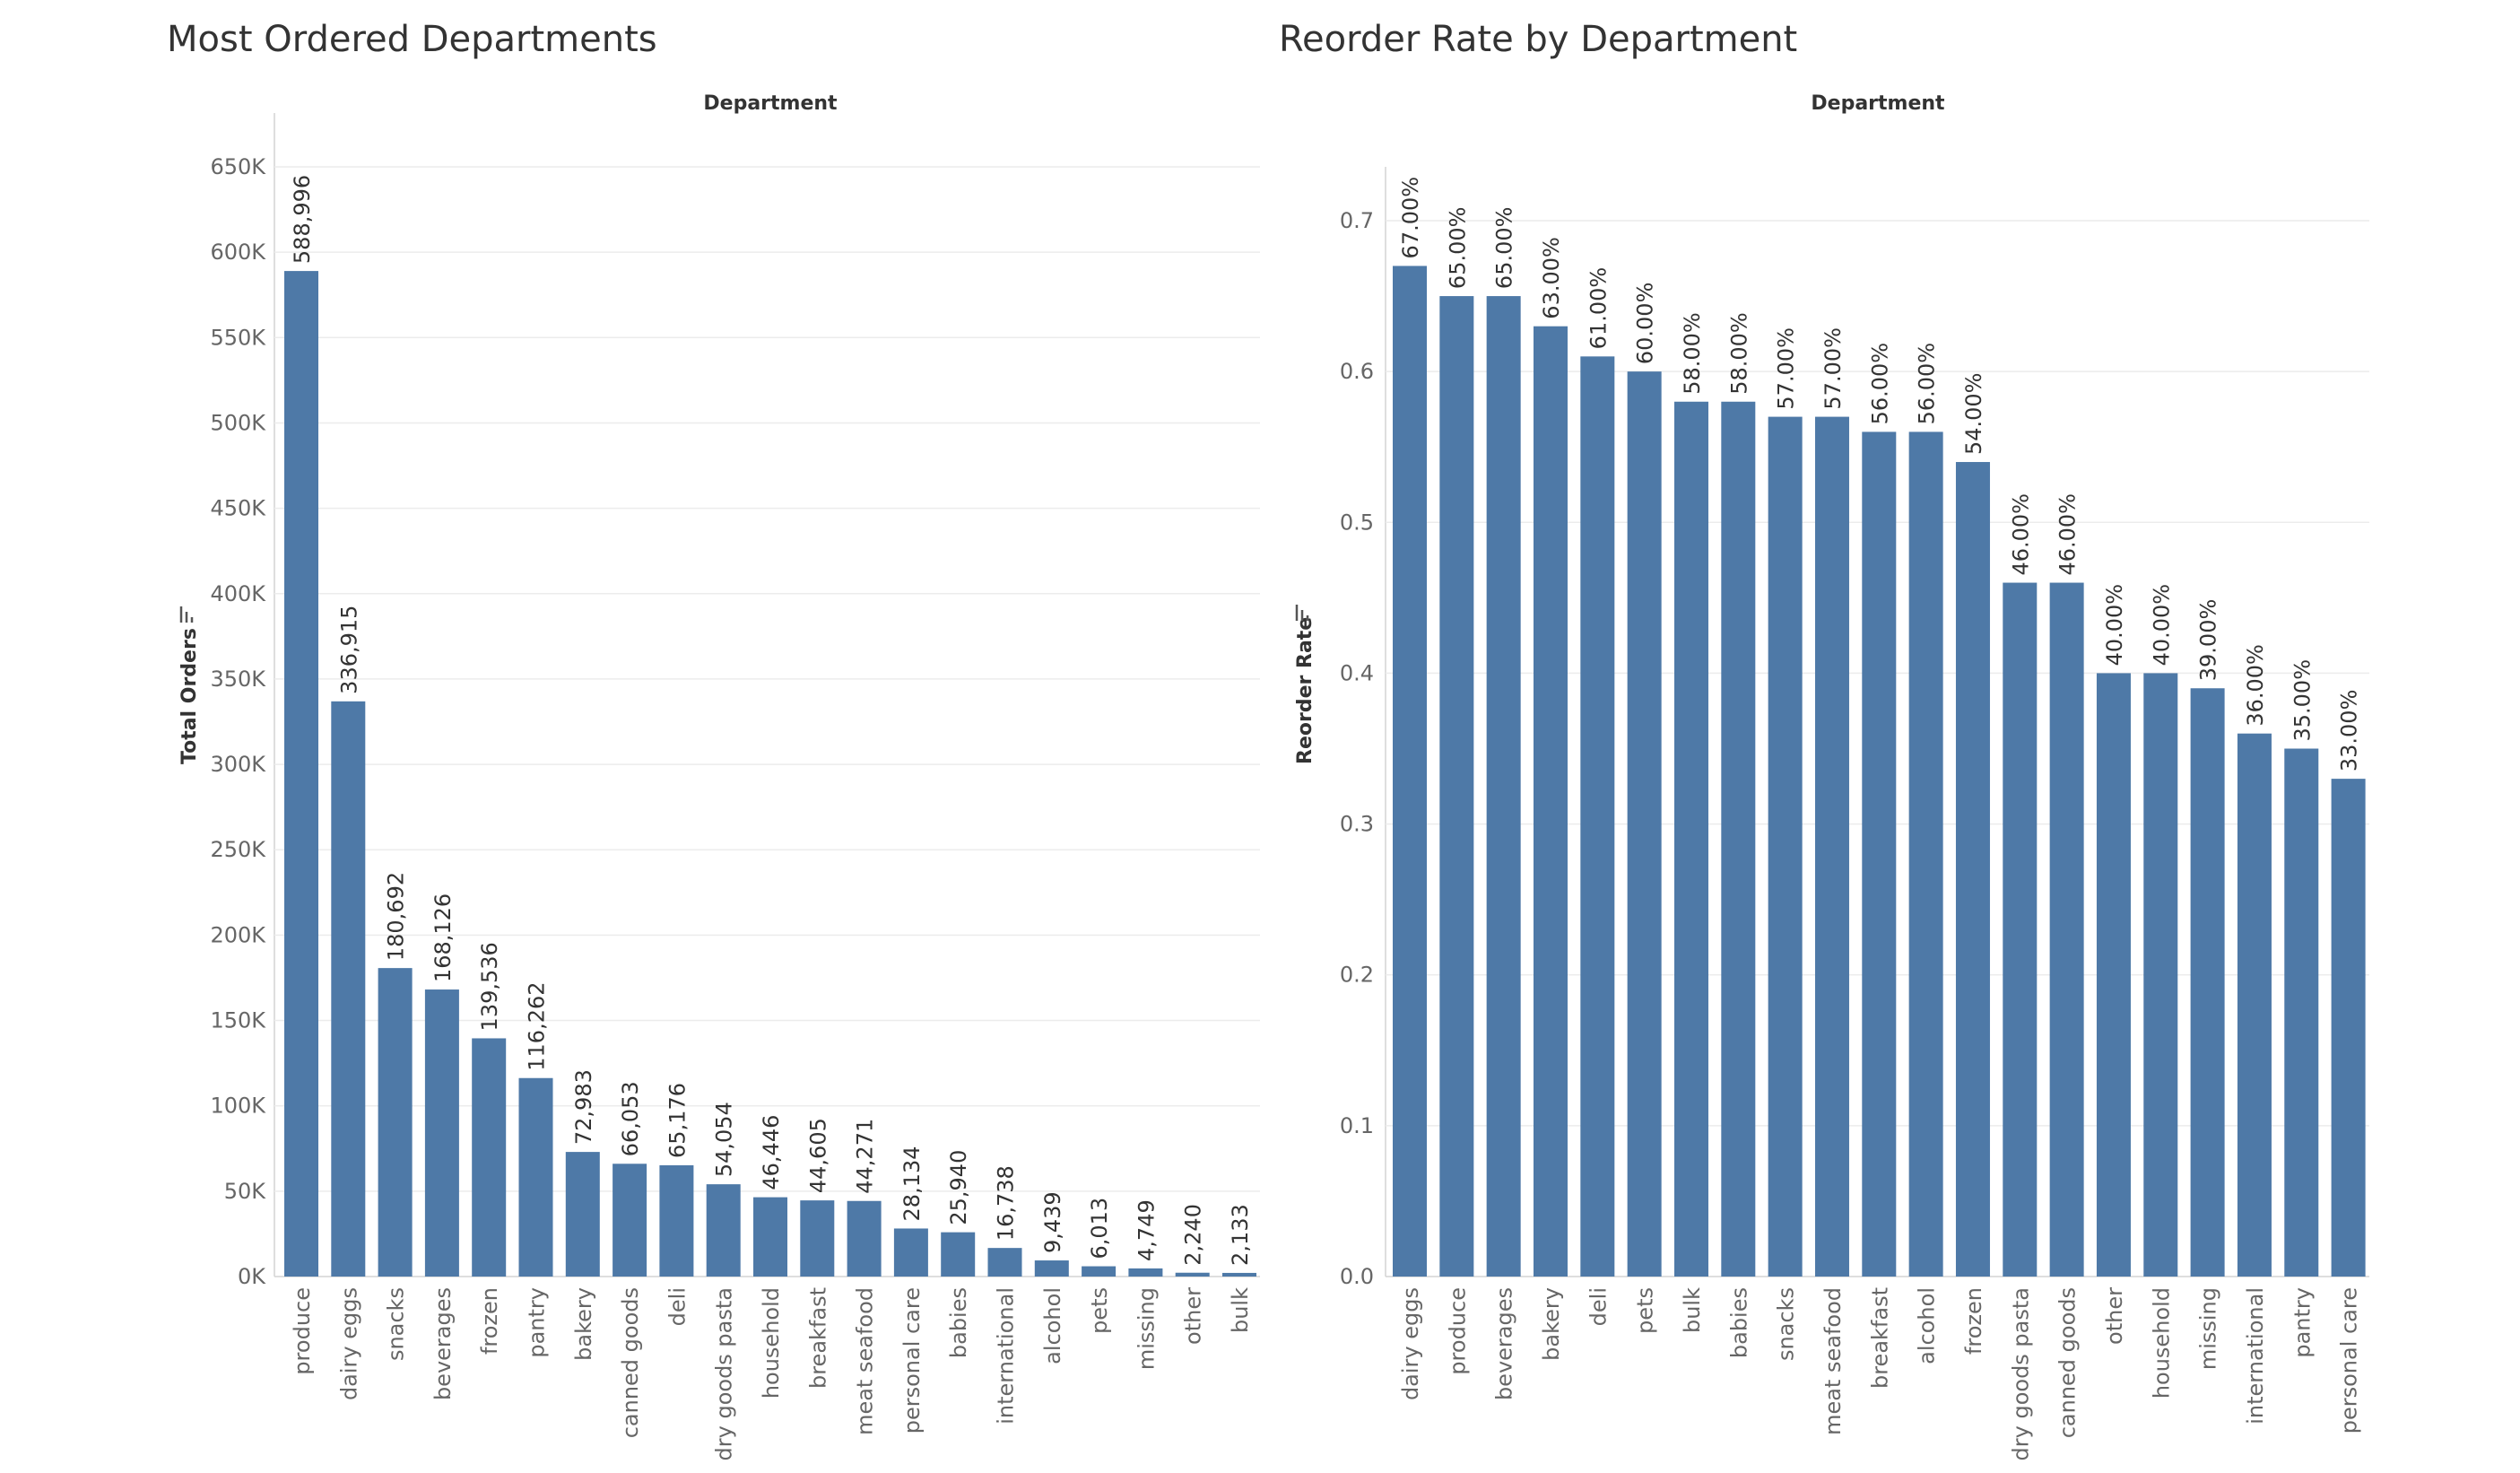 The width and height of the screenshot is (2520, 1473). I want to click on y-tick-label: 0.7, so click(1357, 220).